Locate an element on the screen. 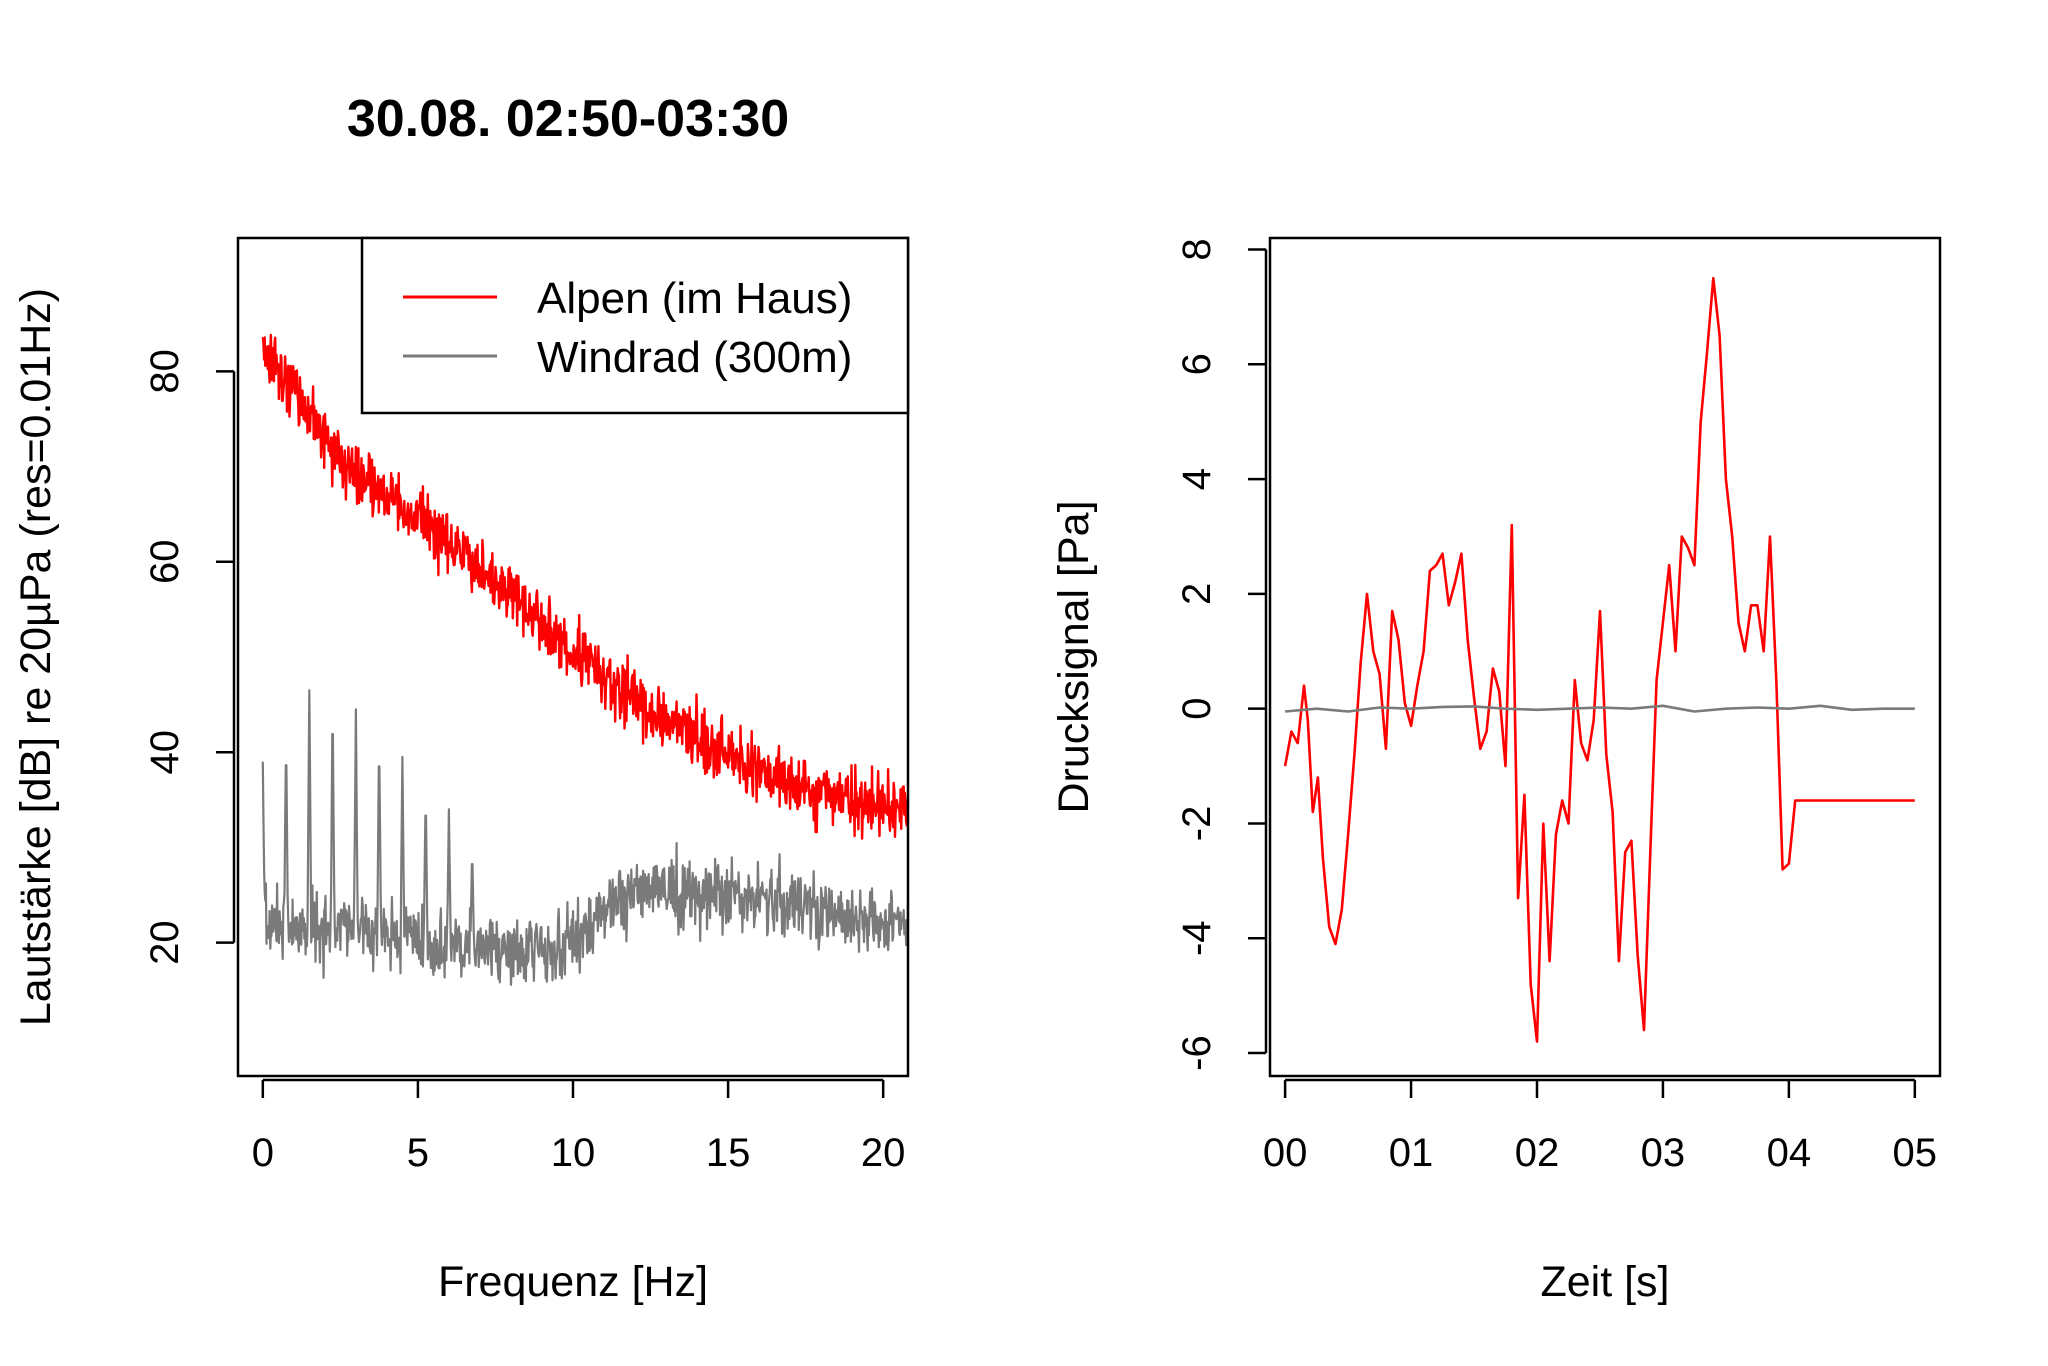  legend-label-windrad: Windrad (300m) is located at coordinates (694, 357).